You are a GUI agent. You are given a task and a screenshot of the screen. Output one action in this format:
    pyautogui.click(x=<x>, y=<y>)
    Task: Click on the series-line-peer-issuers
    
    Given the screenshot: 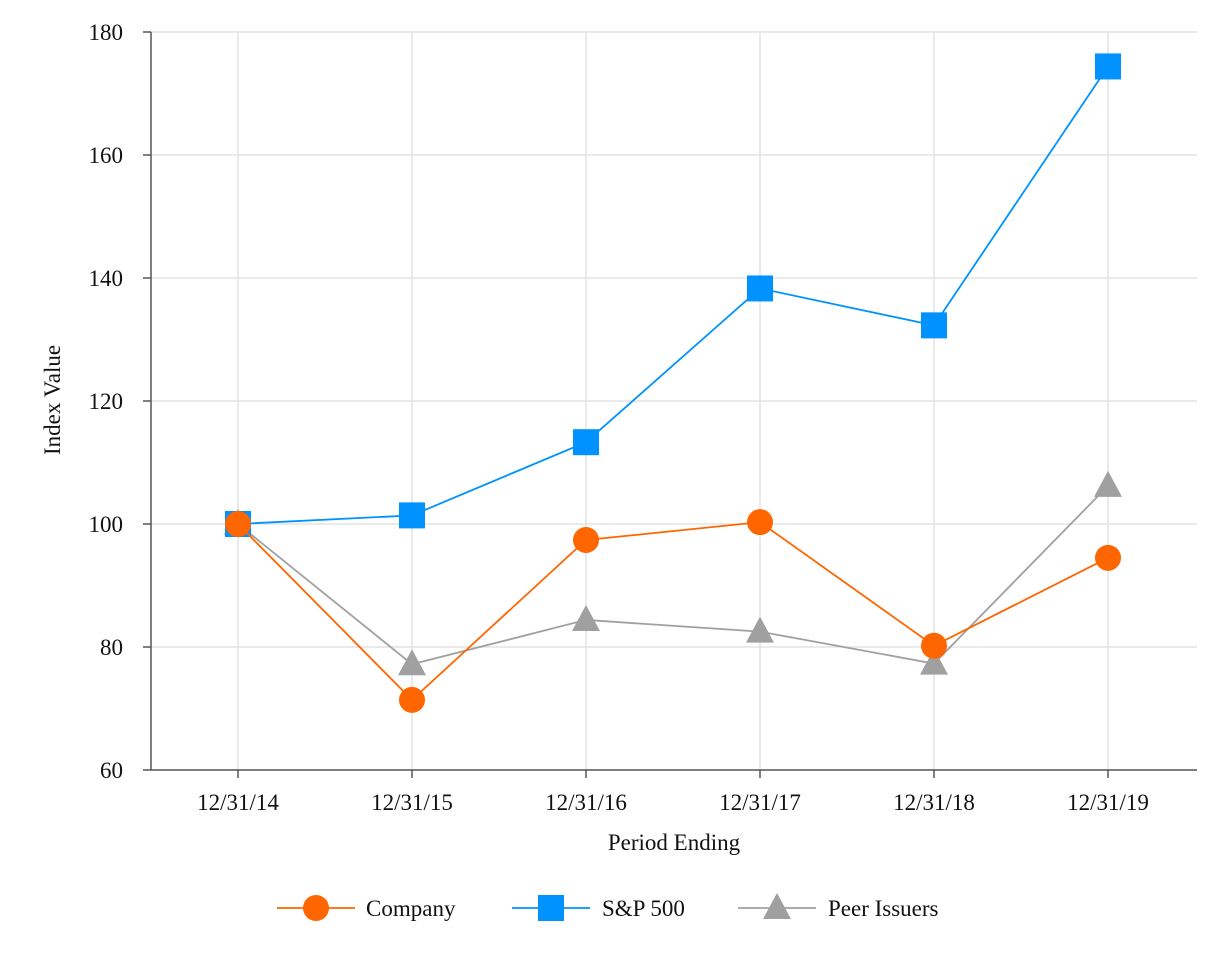 What is the action you would take?
    pyautogui.click(x=673, y=575)
    